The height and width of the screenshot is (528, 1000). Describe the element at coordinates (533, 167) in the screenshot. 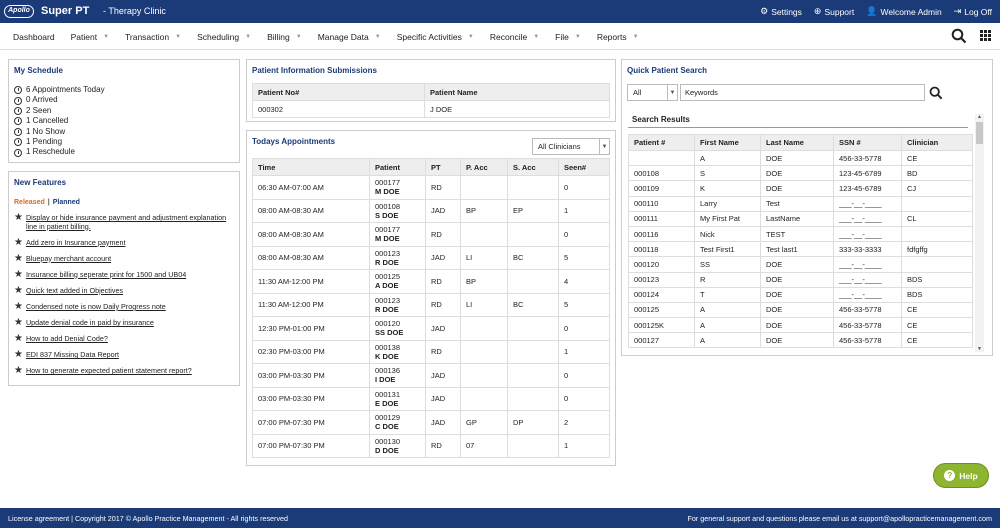

I see `col-header: S. Acc` at that location.